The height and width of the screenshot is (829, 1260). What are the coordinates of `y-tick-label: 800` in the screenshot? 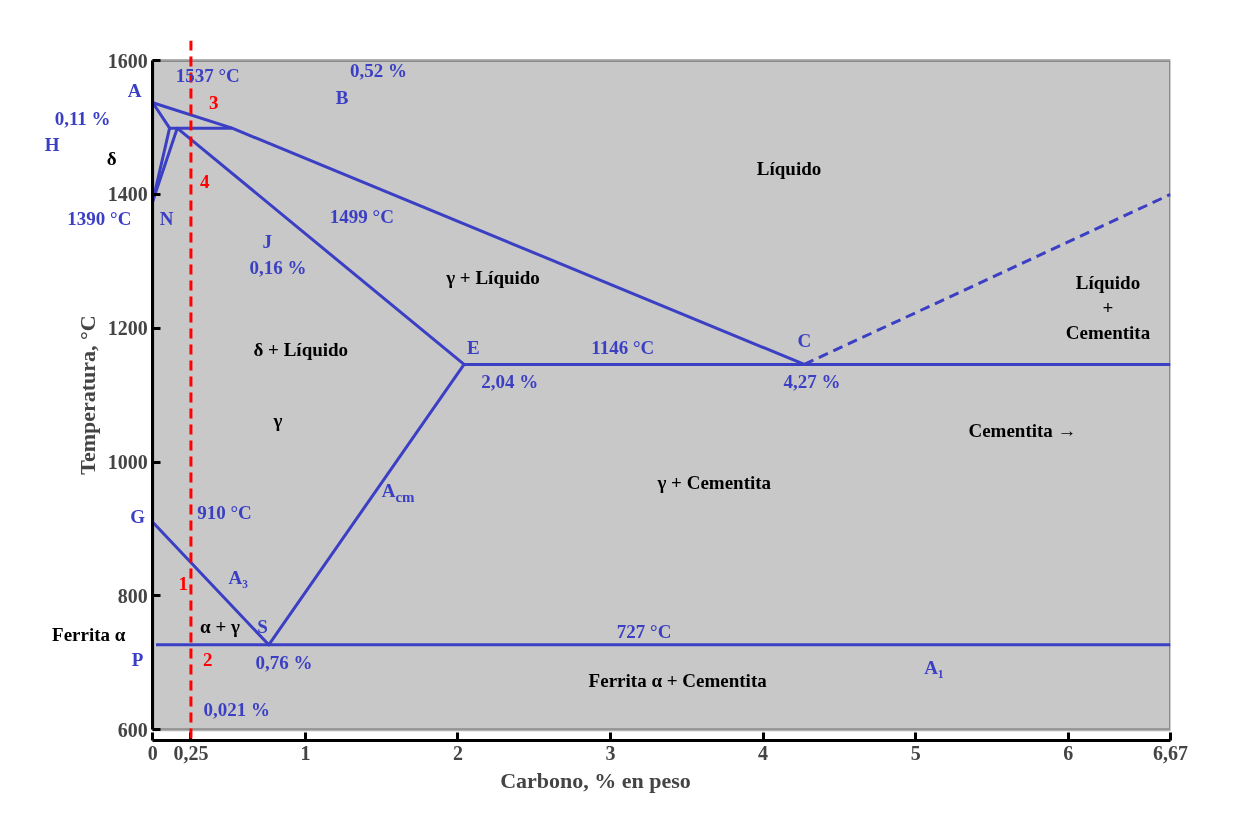 It's located at (132, 595).